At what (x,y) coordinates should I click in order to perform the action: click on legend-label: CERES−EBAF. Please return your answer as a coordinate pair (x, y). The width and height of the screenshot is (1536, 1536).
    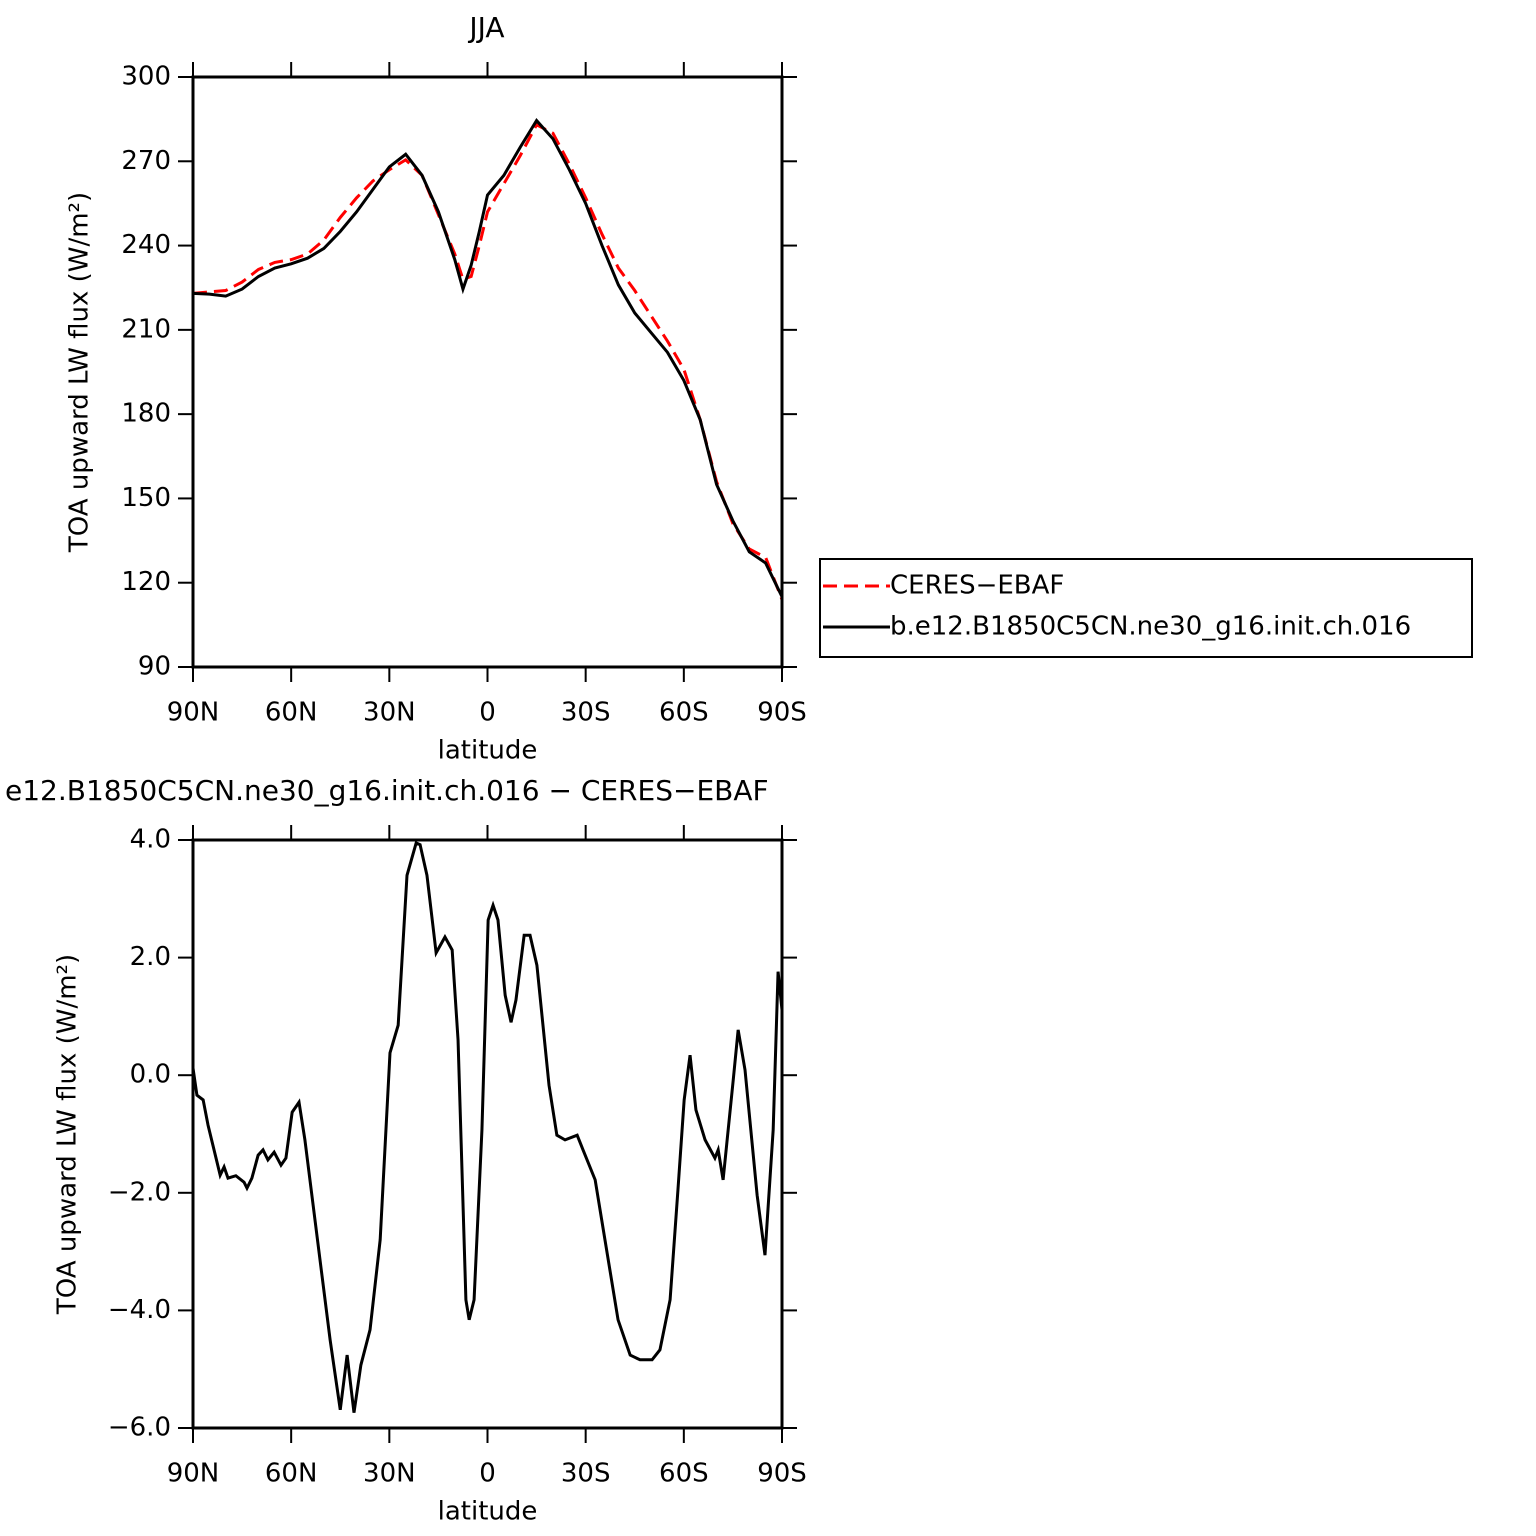
    Looking at the image, I should click on (977, 586).